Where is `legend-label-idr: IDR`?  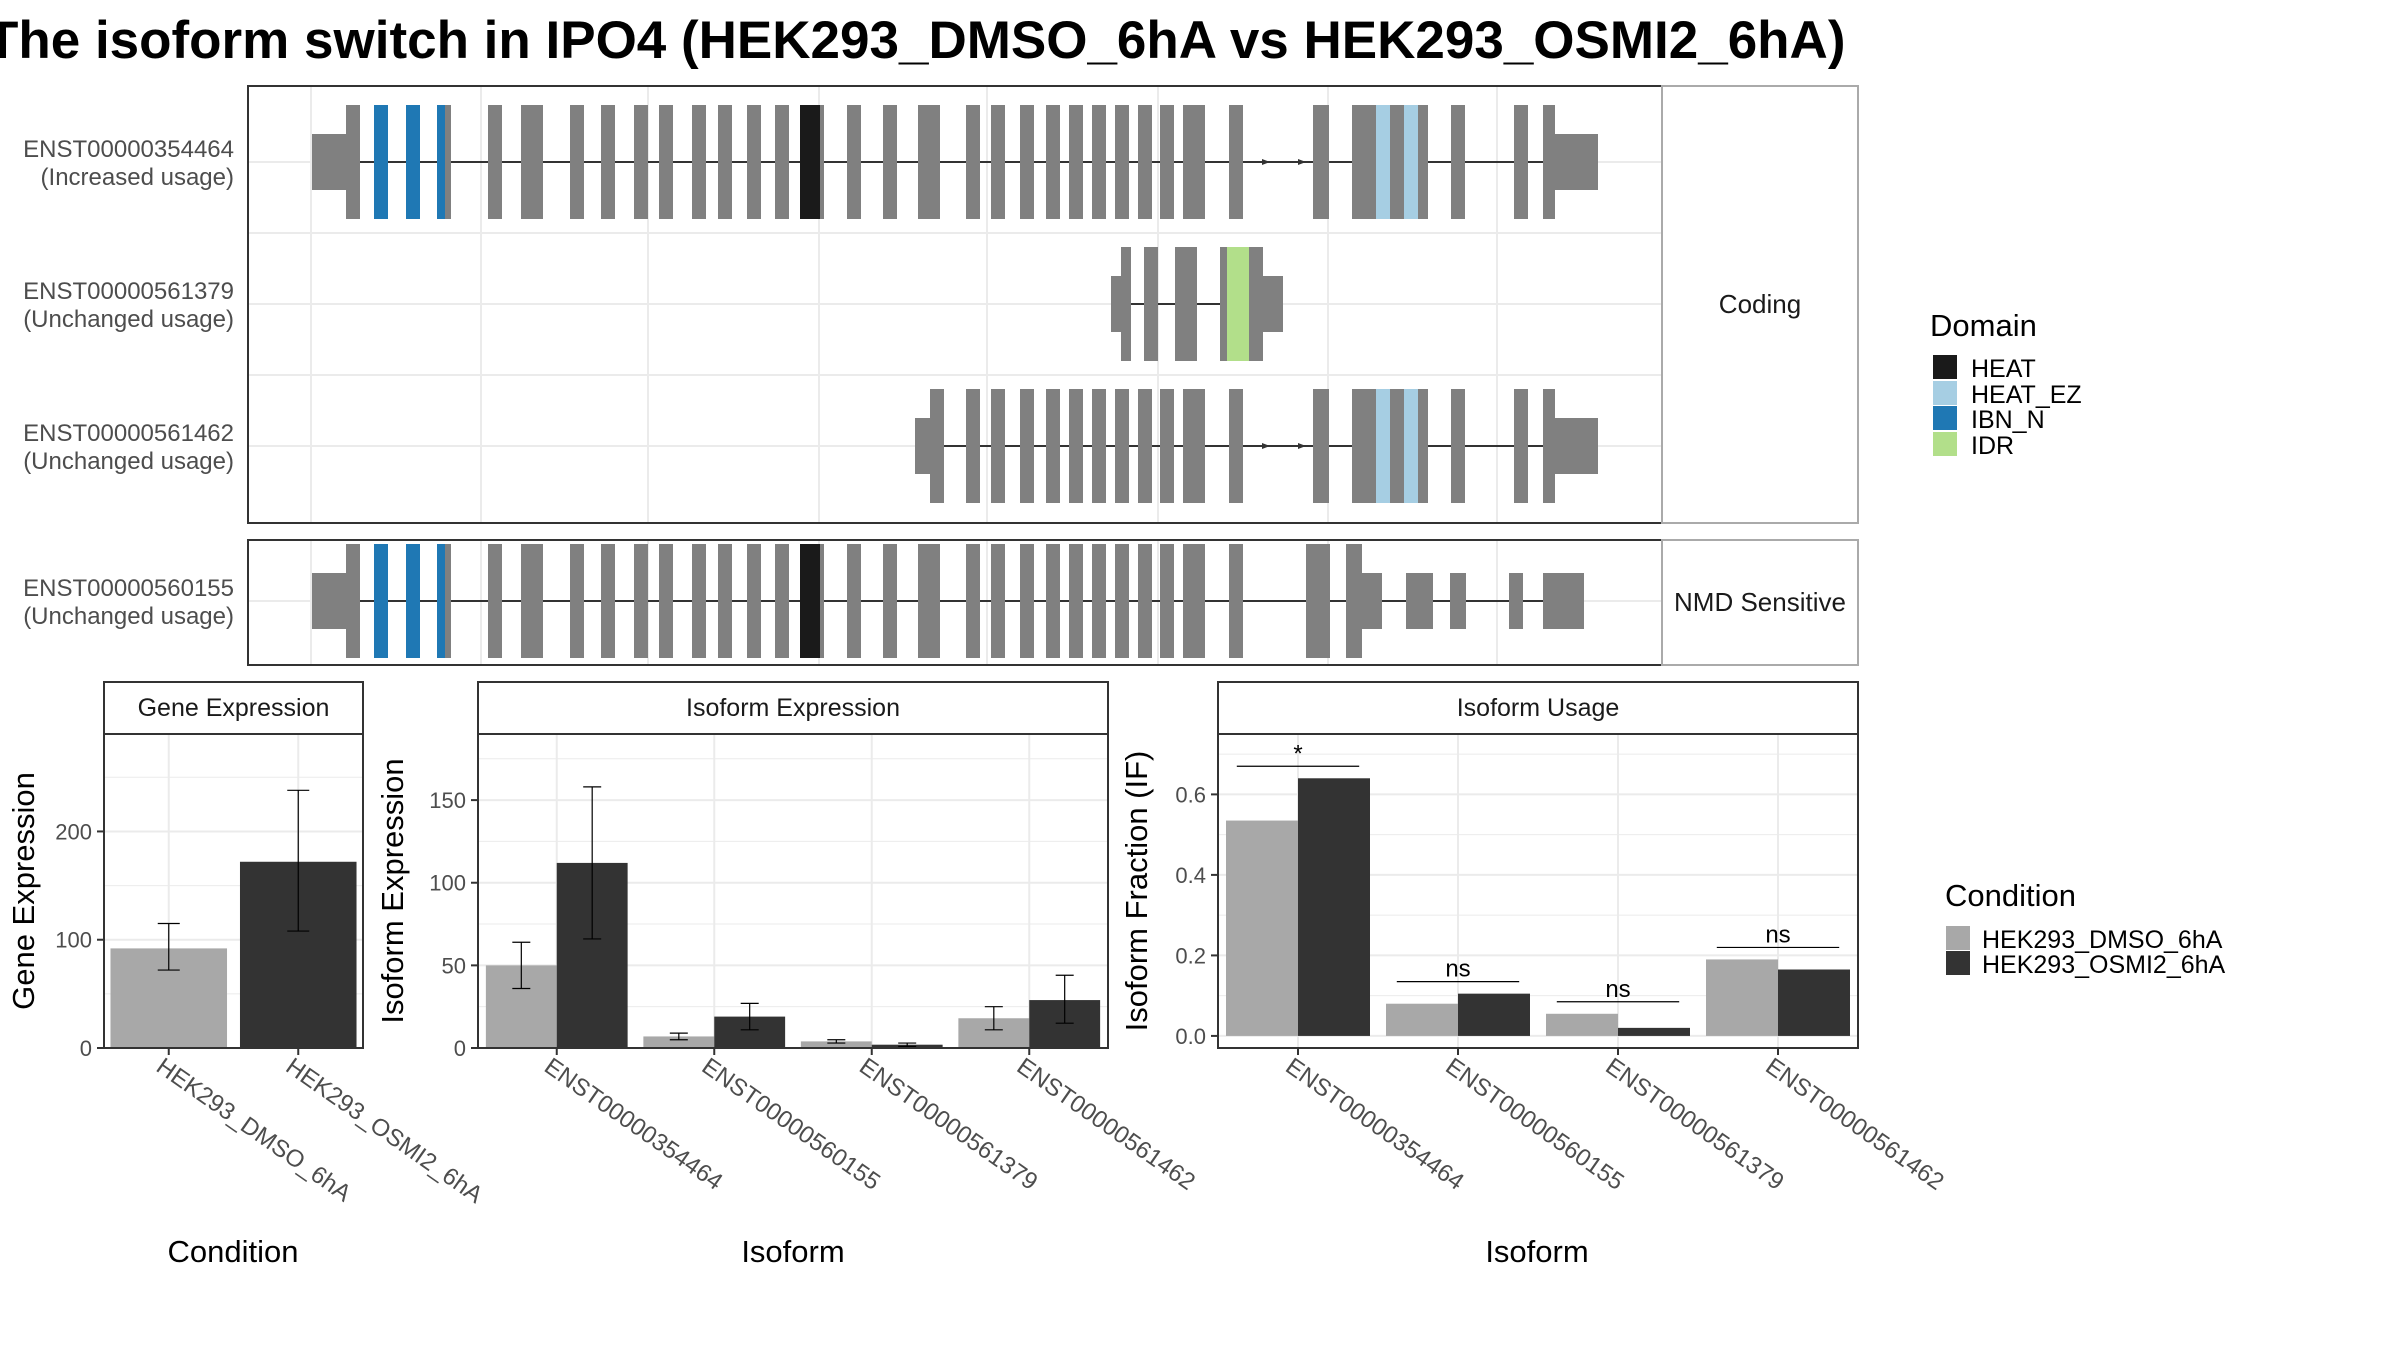 legend-label-idr: IDR is located at coordinates (1992, 446).